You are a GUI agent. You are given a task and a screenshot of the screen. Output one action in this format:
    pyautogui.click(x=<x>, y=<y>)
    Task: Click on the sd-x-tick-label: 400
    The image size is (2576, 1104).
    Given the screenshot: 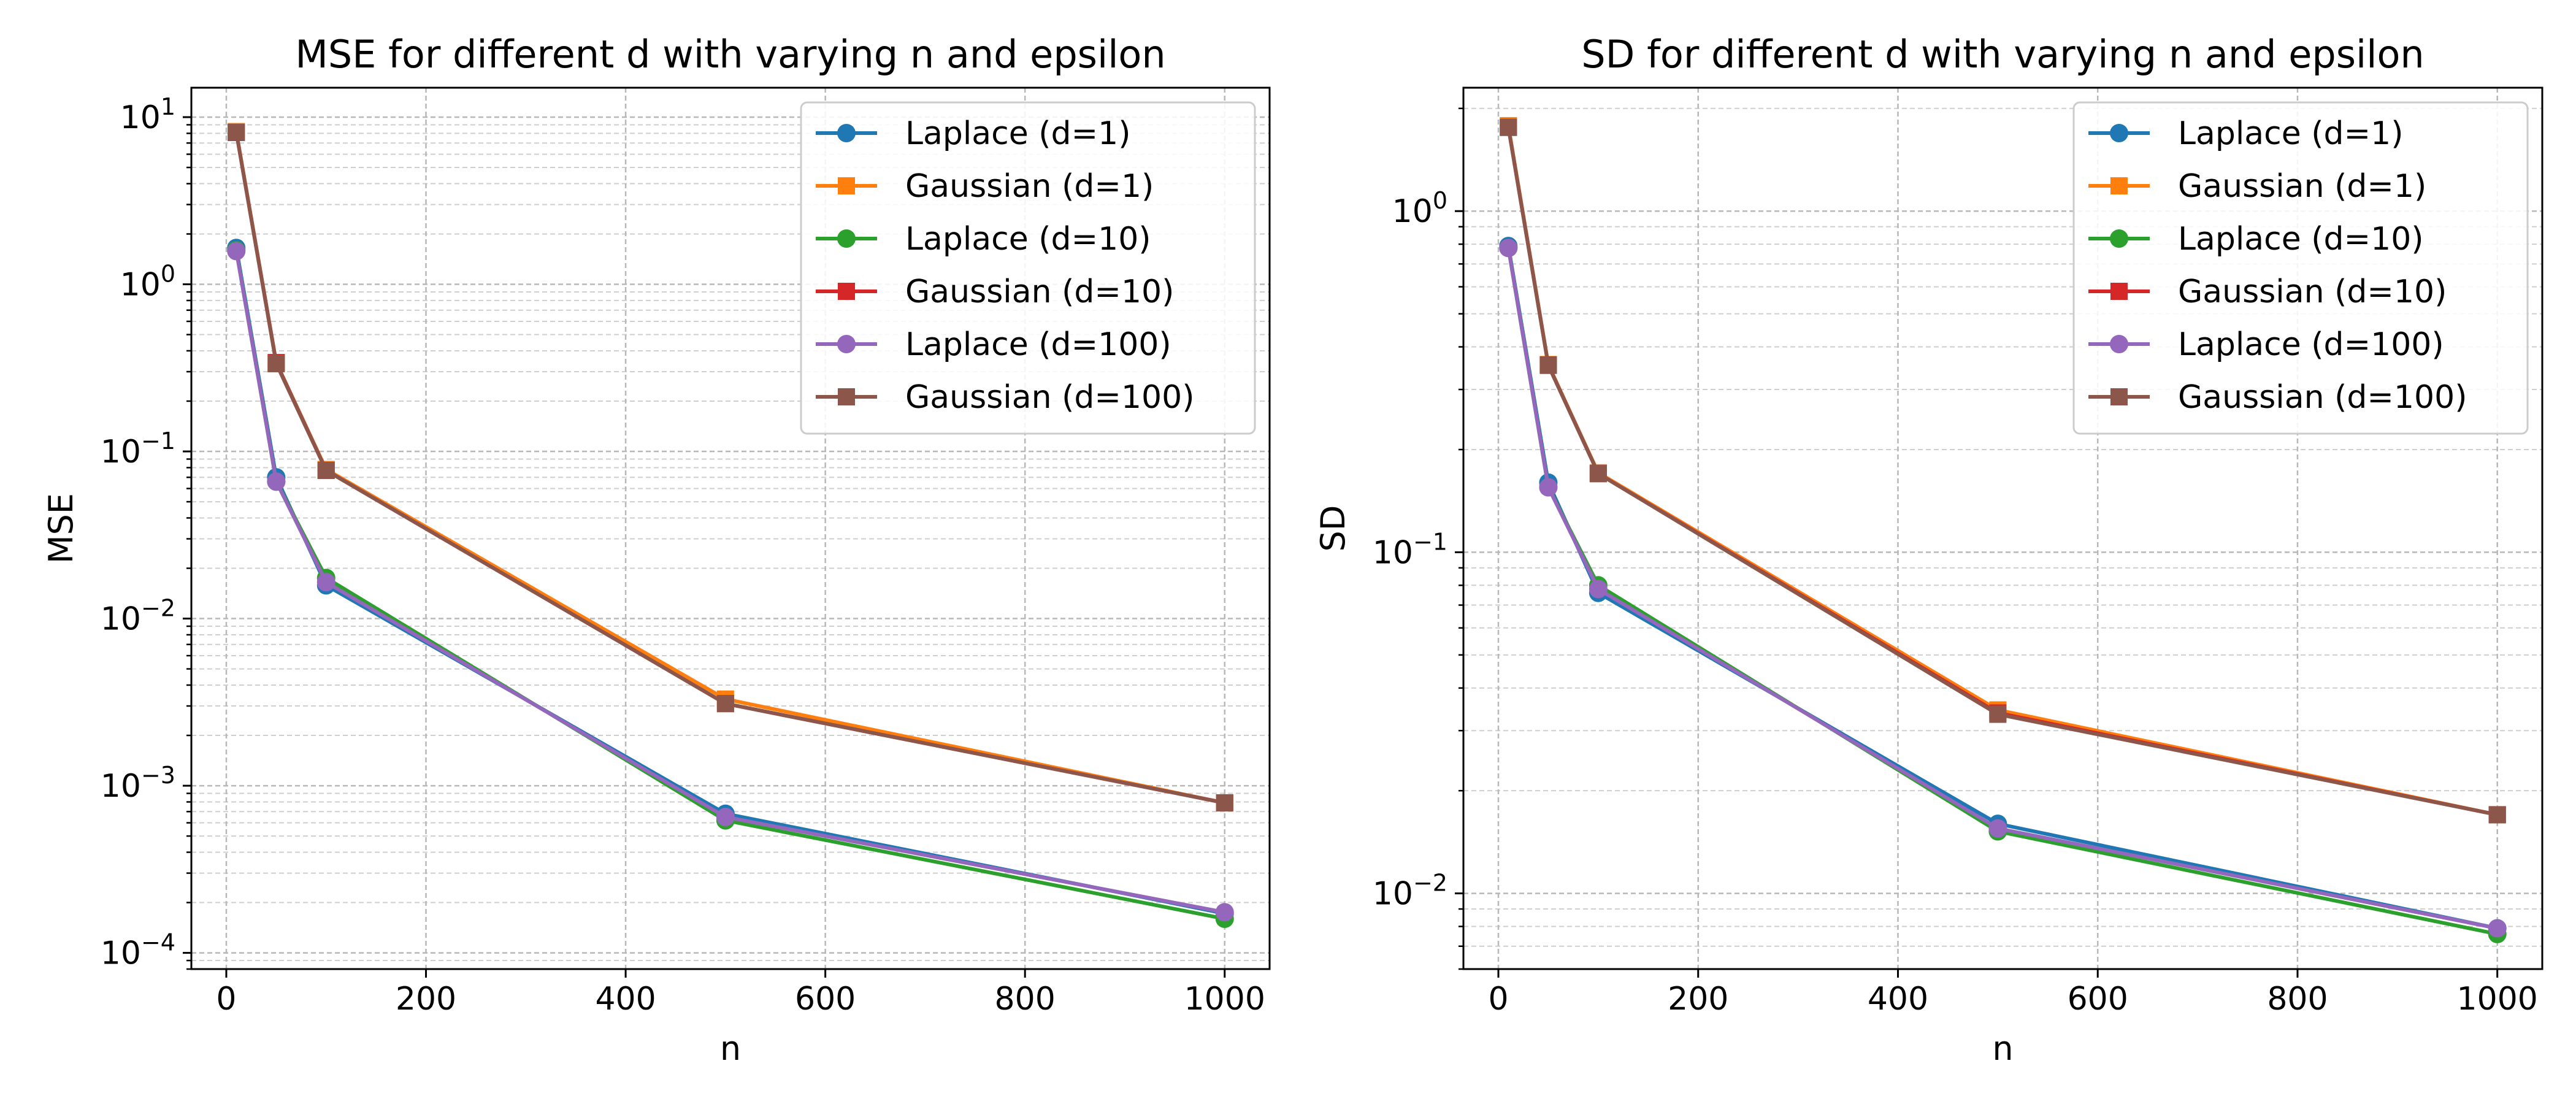 What is the action you would take?
    pyautogui.click(x=1898, y=999)
    